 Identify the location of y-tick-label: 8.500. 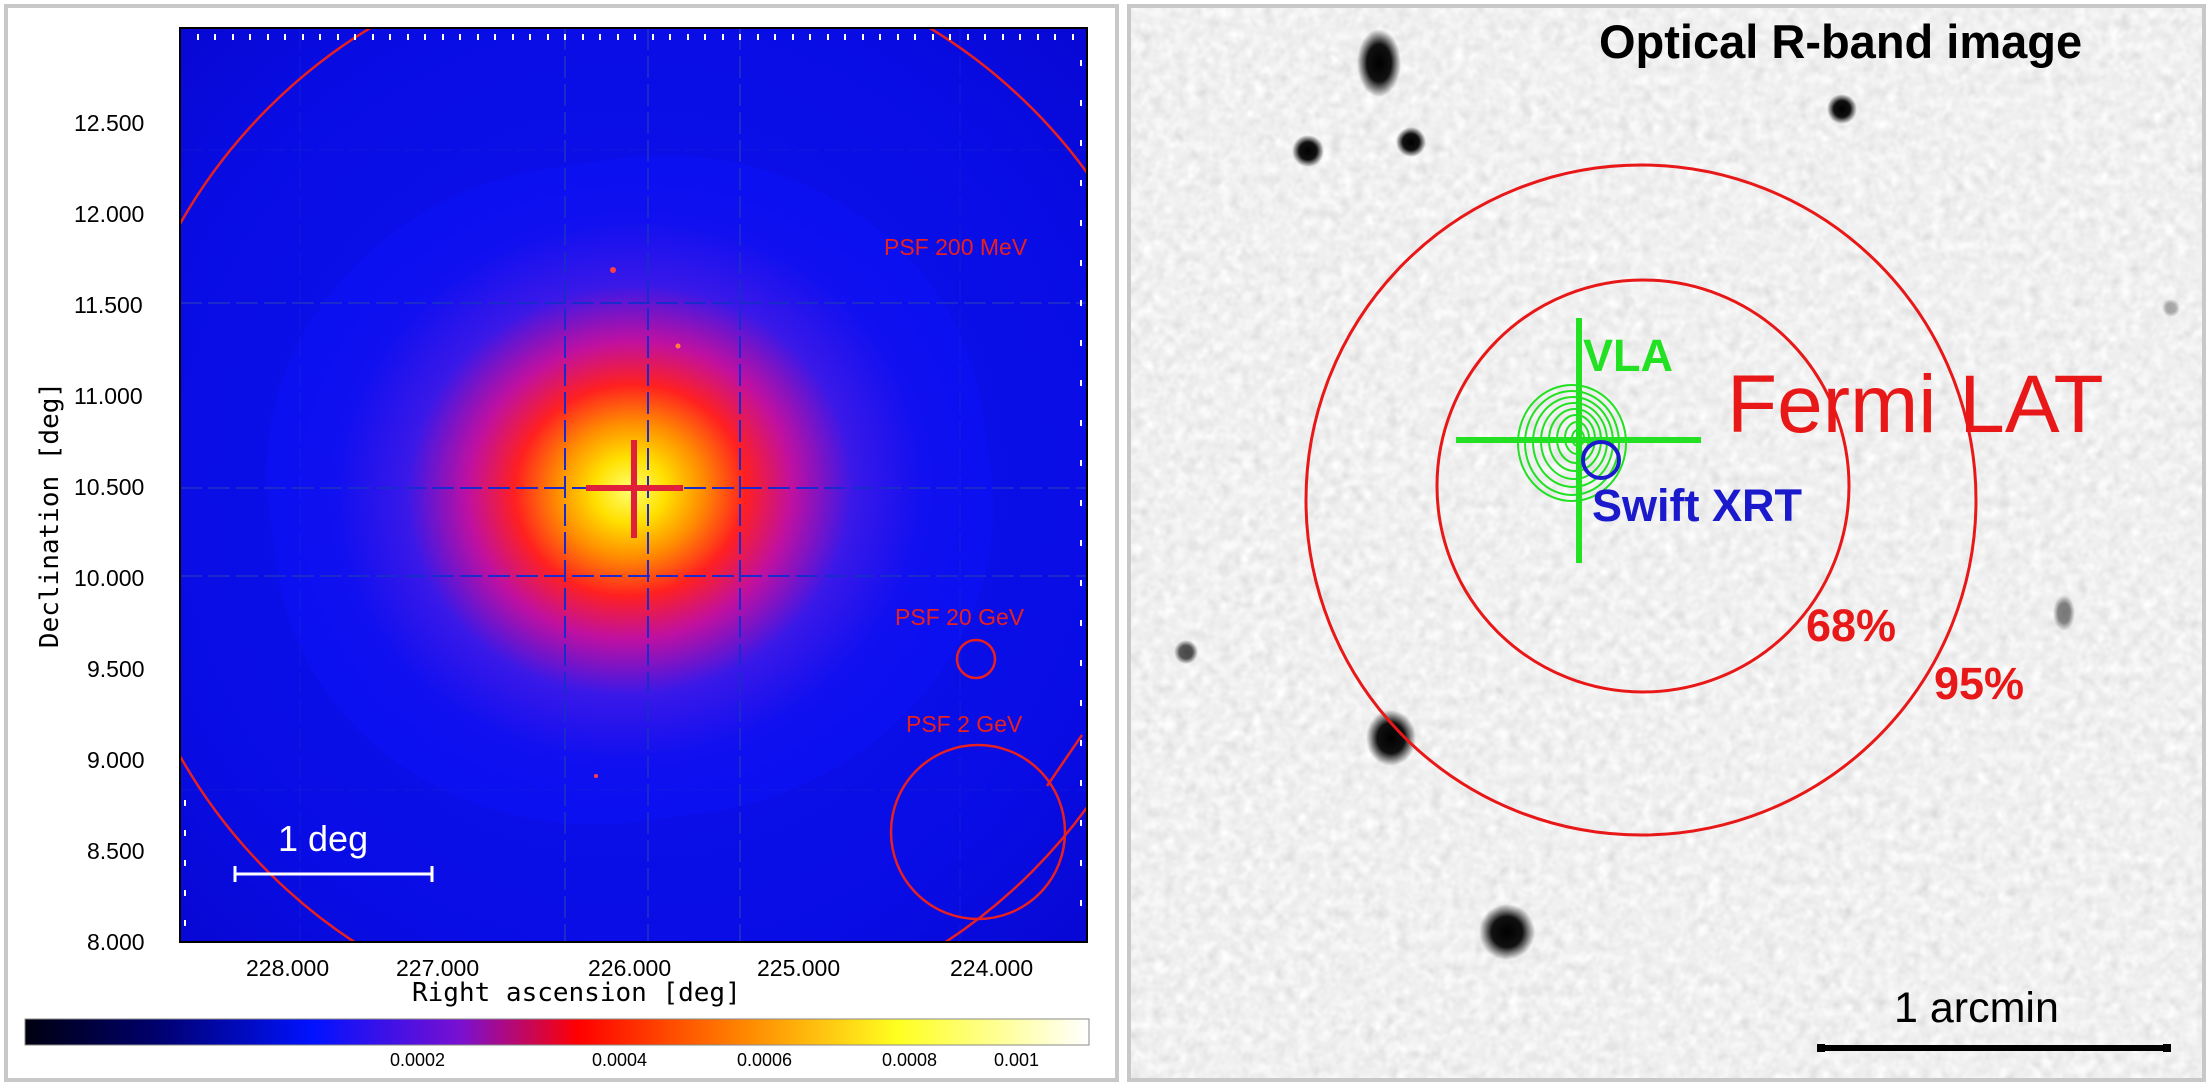
(116, 851).